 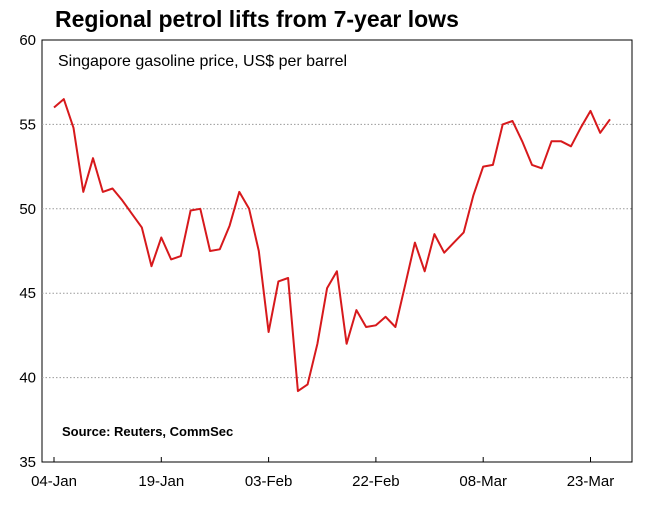 What do you see at coordinates (161, 481) in the screenshot?
I see `x-tick-label: 19-Jan` at bounding box center [161, 481].